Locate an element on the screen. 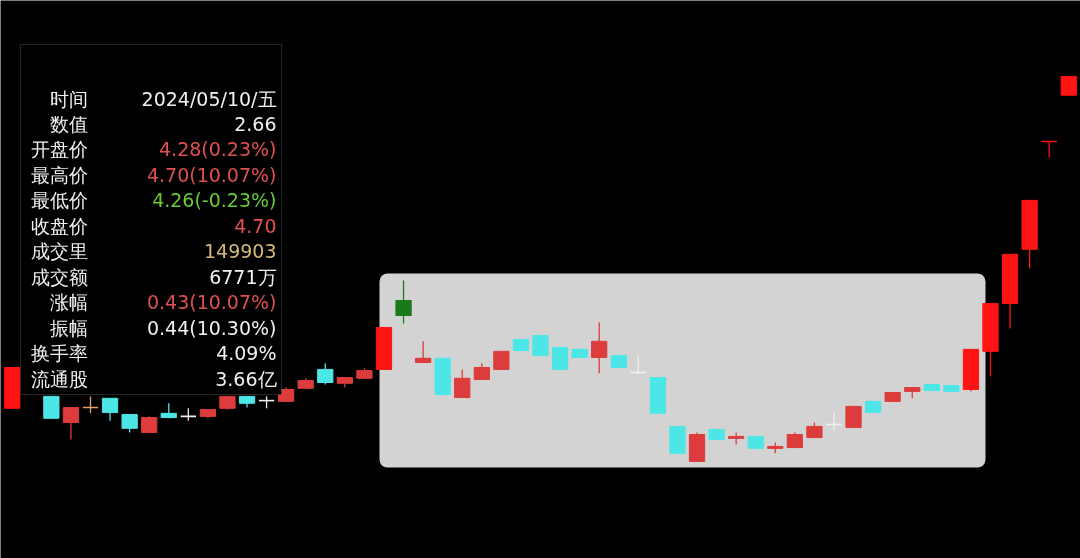 The image size is (1080, 558). annotation: 4.28(0.23%) is located at coordinates (218, 149).